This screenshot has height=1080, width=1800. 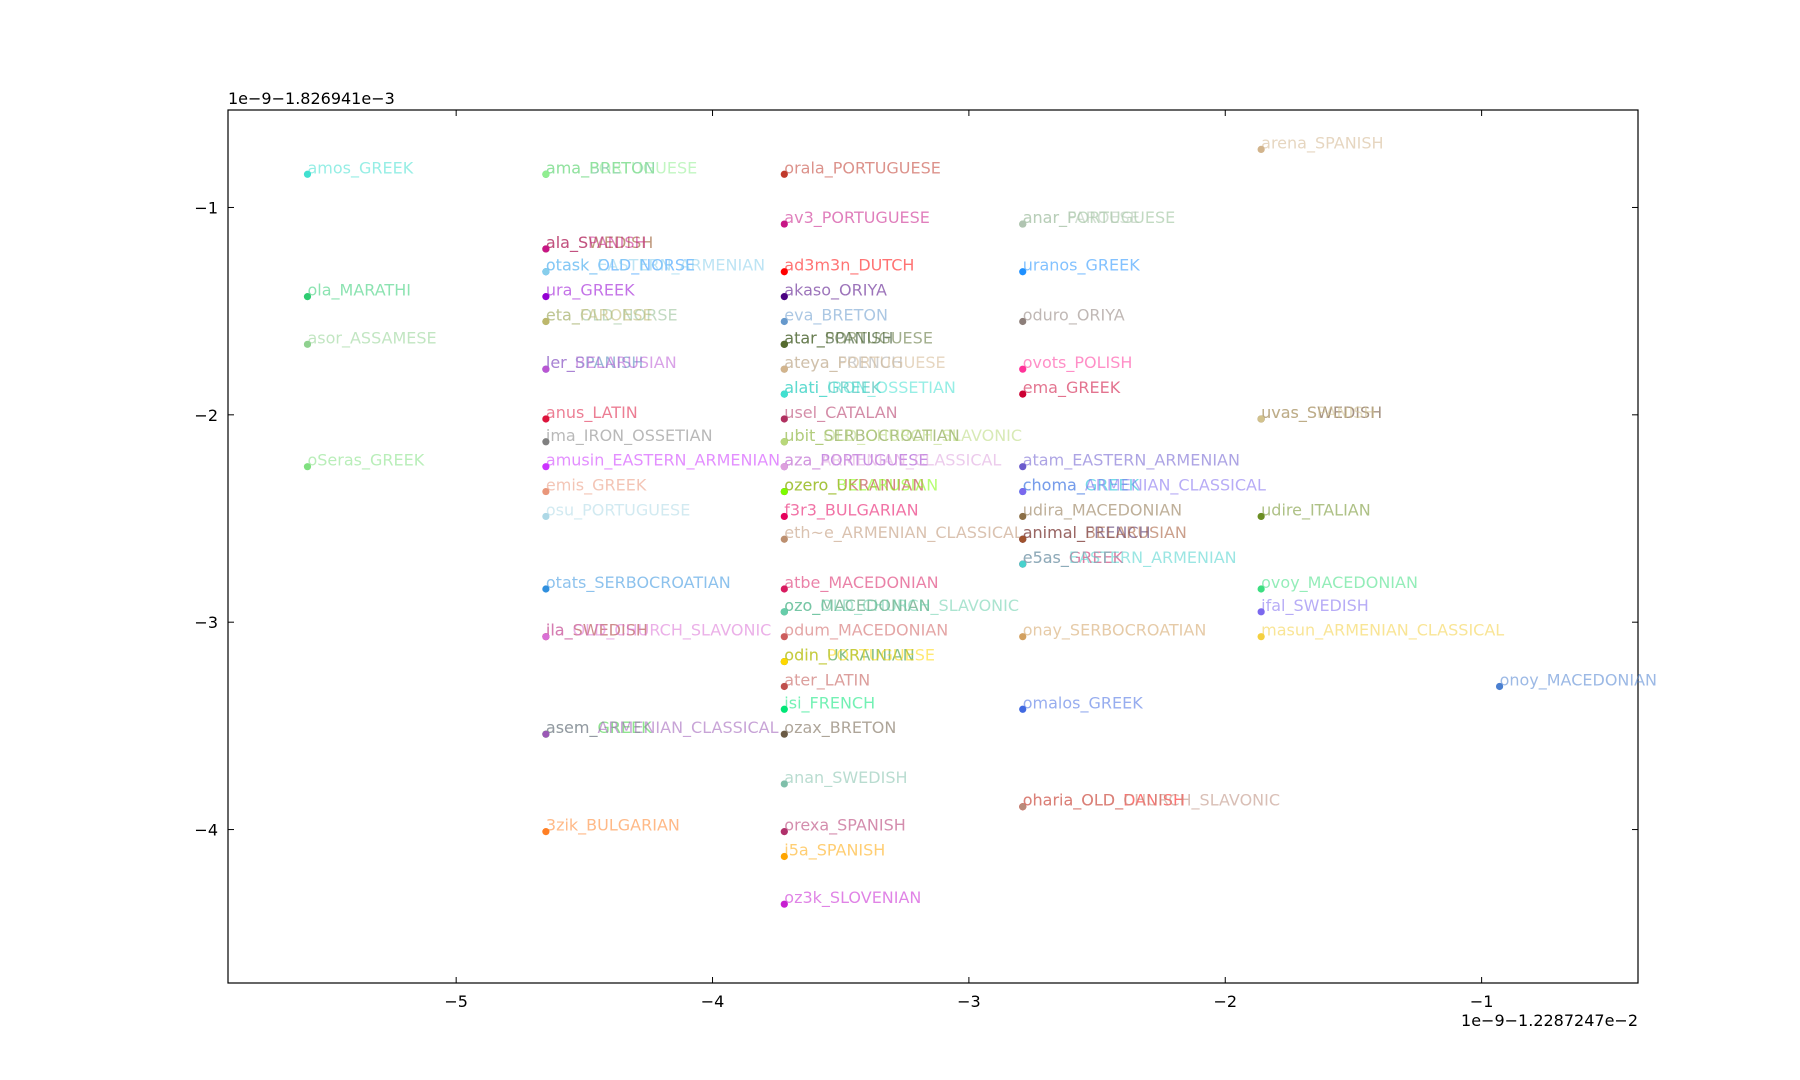 What do you see at coordinates (1102, 510) in the screenshot?
I see `point-label: udira_MACEDONIAN` at bounding box center [1102, 510].